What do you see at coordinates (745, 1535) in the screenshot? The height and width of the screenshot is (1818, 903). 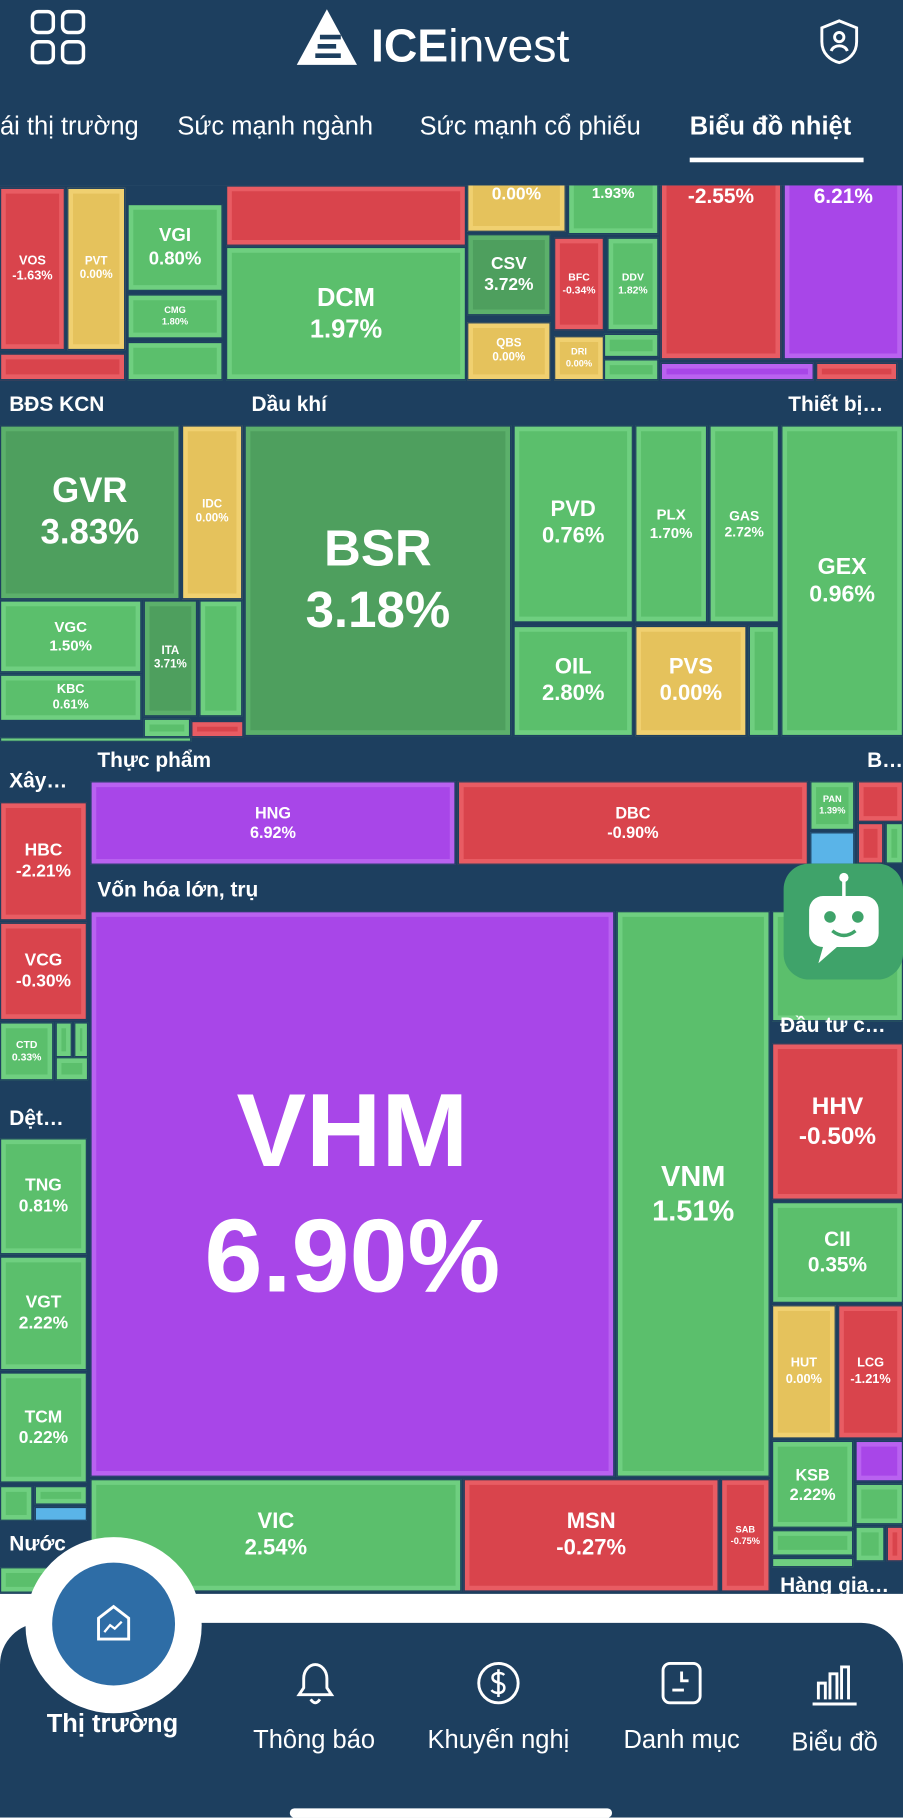 I see `tile: SAB -0.75%` at bounding box center [745, 1535].